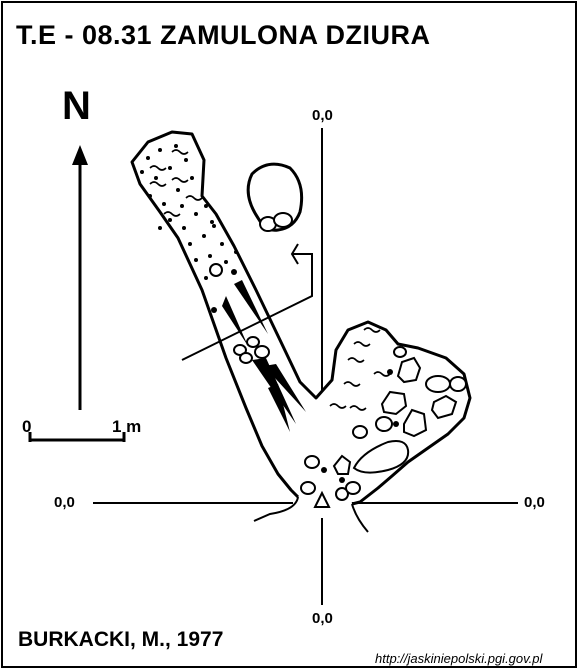  What do you see at coordinates (322, 499) in the screenshot?
I see `entrance-triangle-icon` at bounding box center [322, 499].